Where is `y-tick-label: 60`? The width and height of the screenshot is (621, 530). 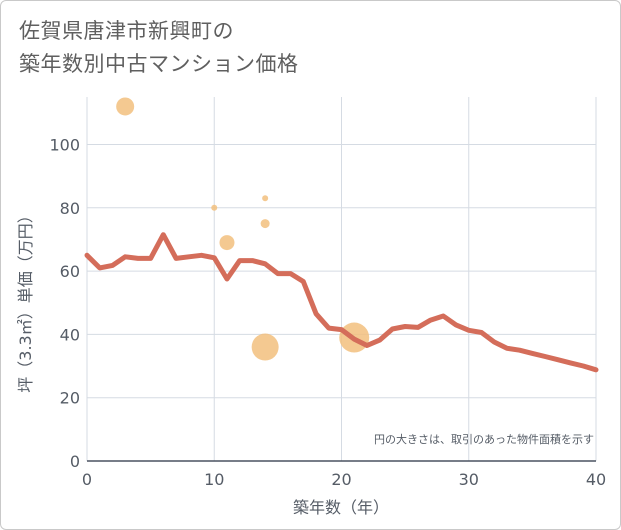
y-tick-label: 60 is located at coordinates (70, 271).